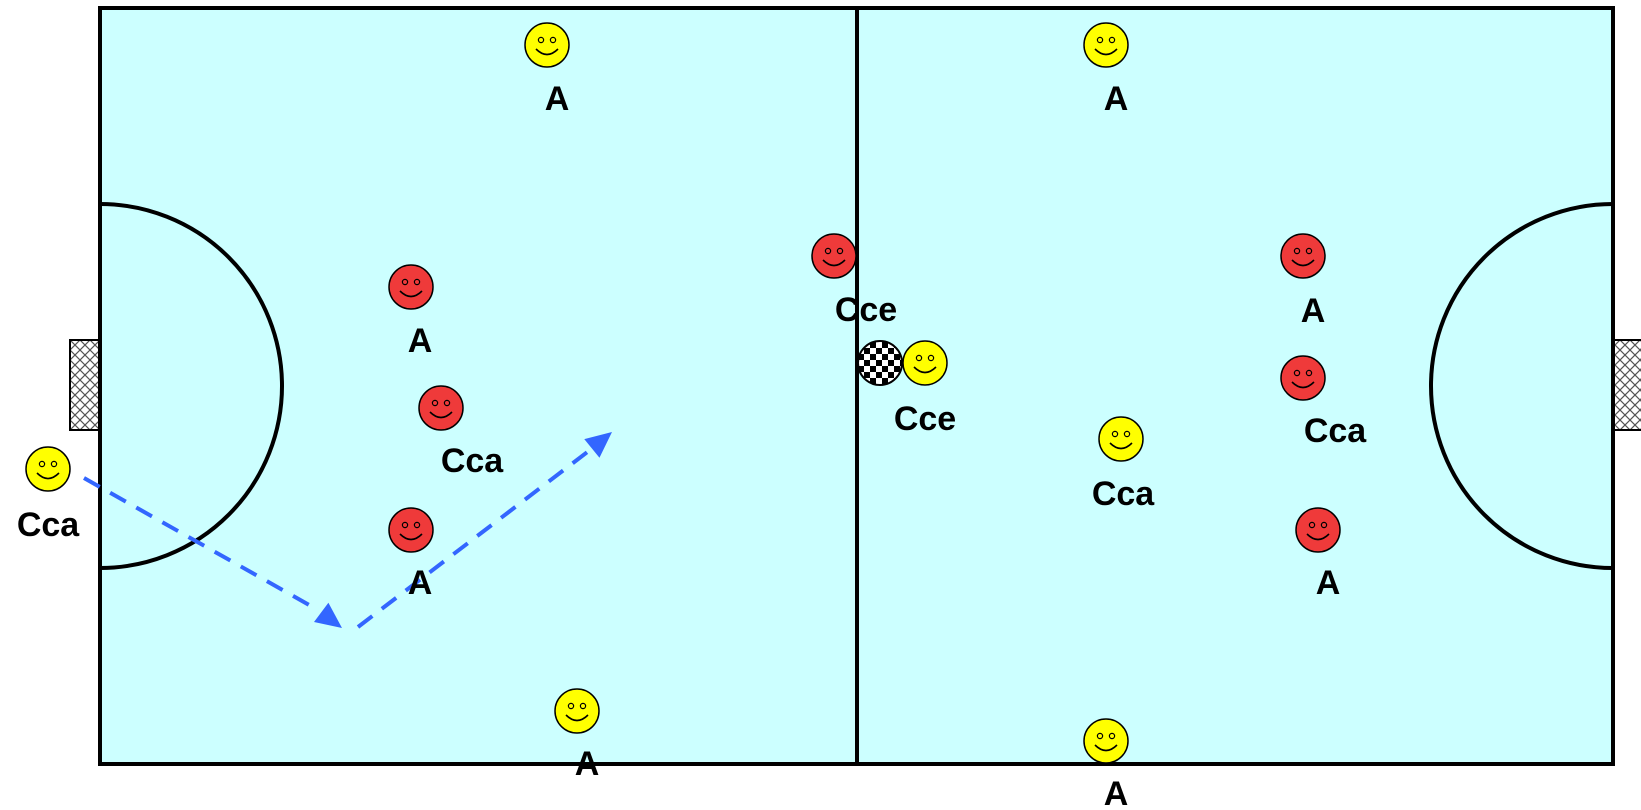 This screenshot has width=1641, height=810. What do you see at coordinates (85, 385) in the screenshot?
I see `left-goal` at bounding box center [85, 385].